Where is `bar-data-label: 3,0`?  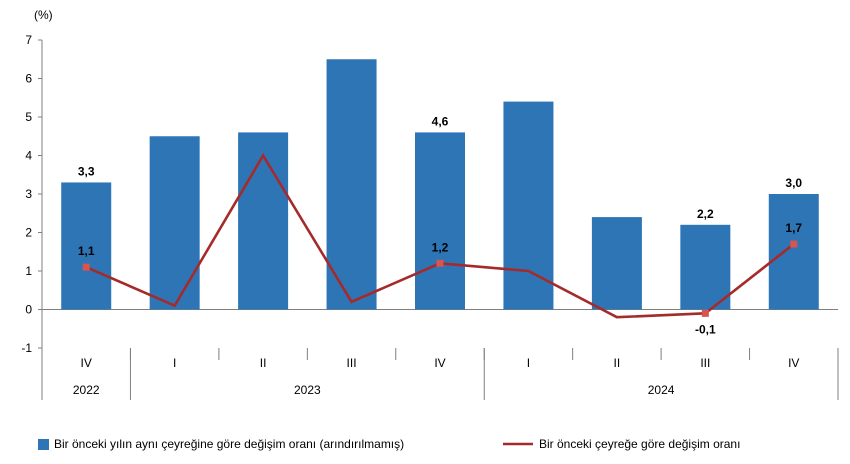
bar-data-label: 3,0 is located at coordinates (793, 183).